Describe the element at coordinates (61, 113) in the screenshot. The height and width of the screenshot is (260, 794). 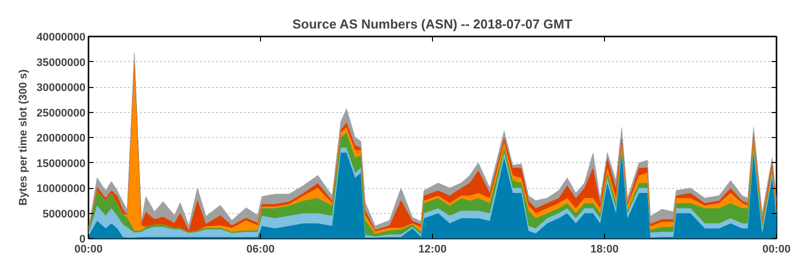
I see `y-tick-label: 25000000` at that location.